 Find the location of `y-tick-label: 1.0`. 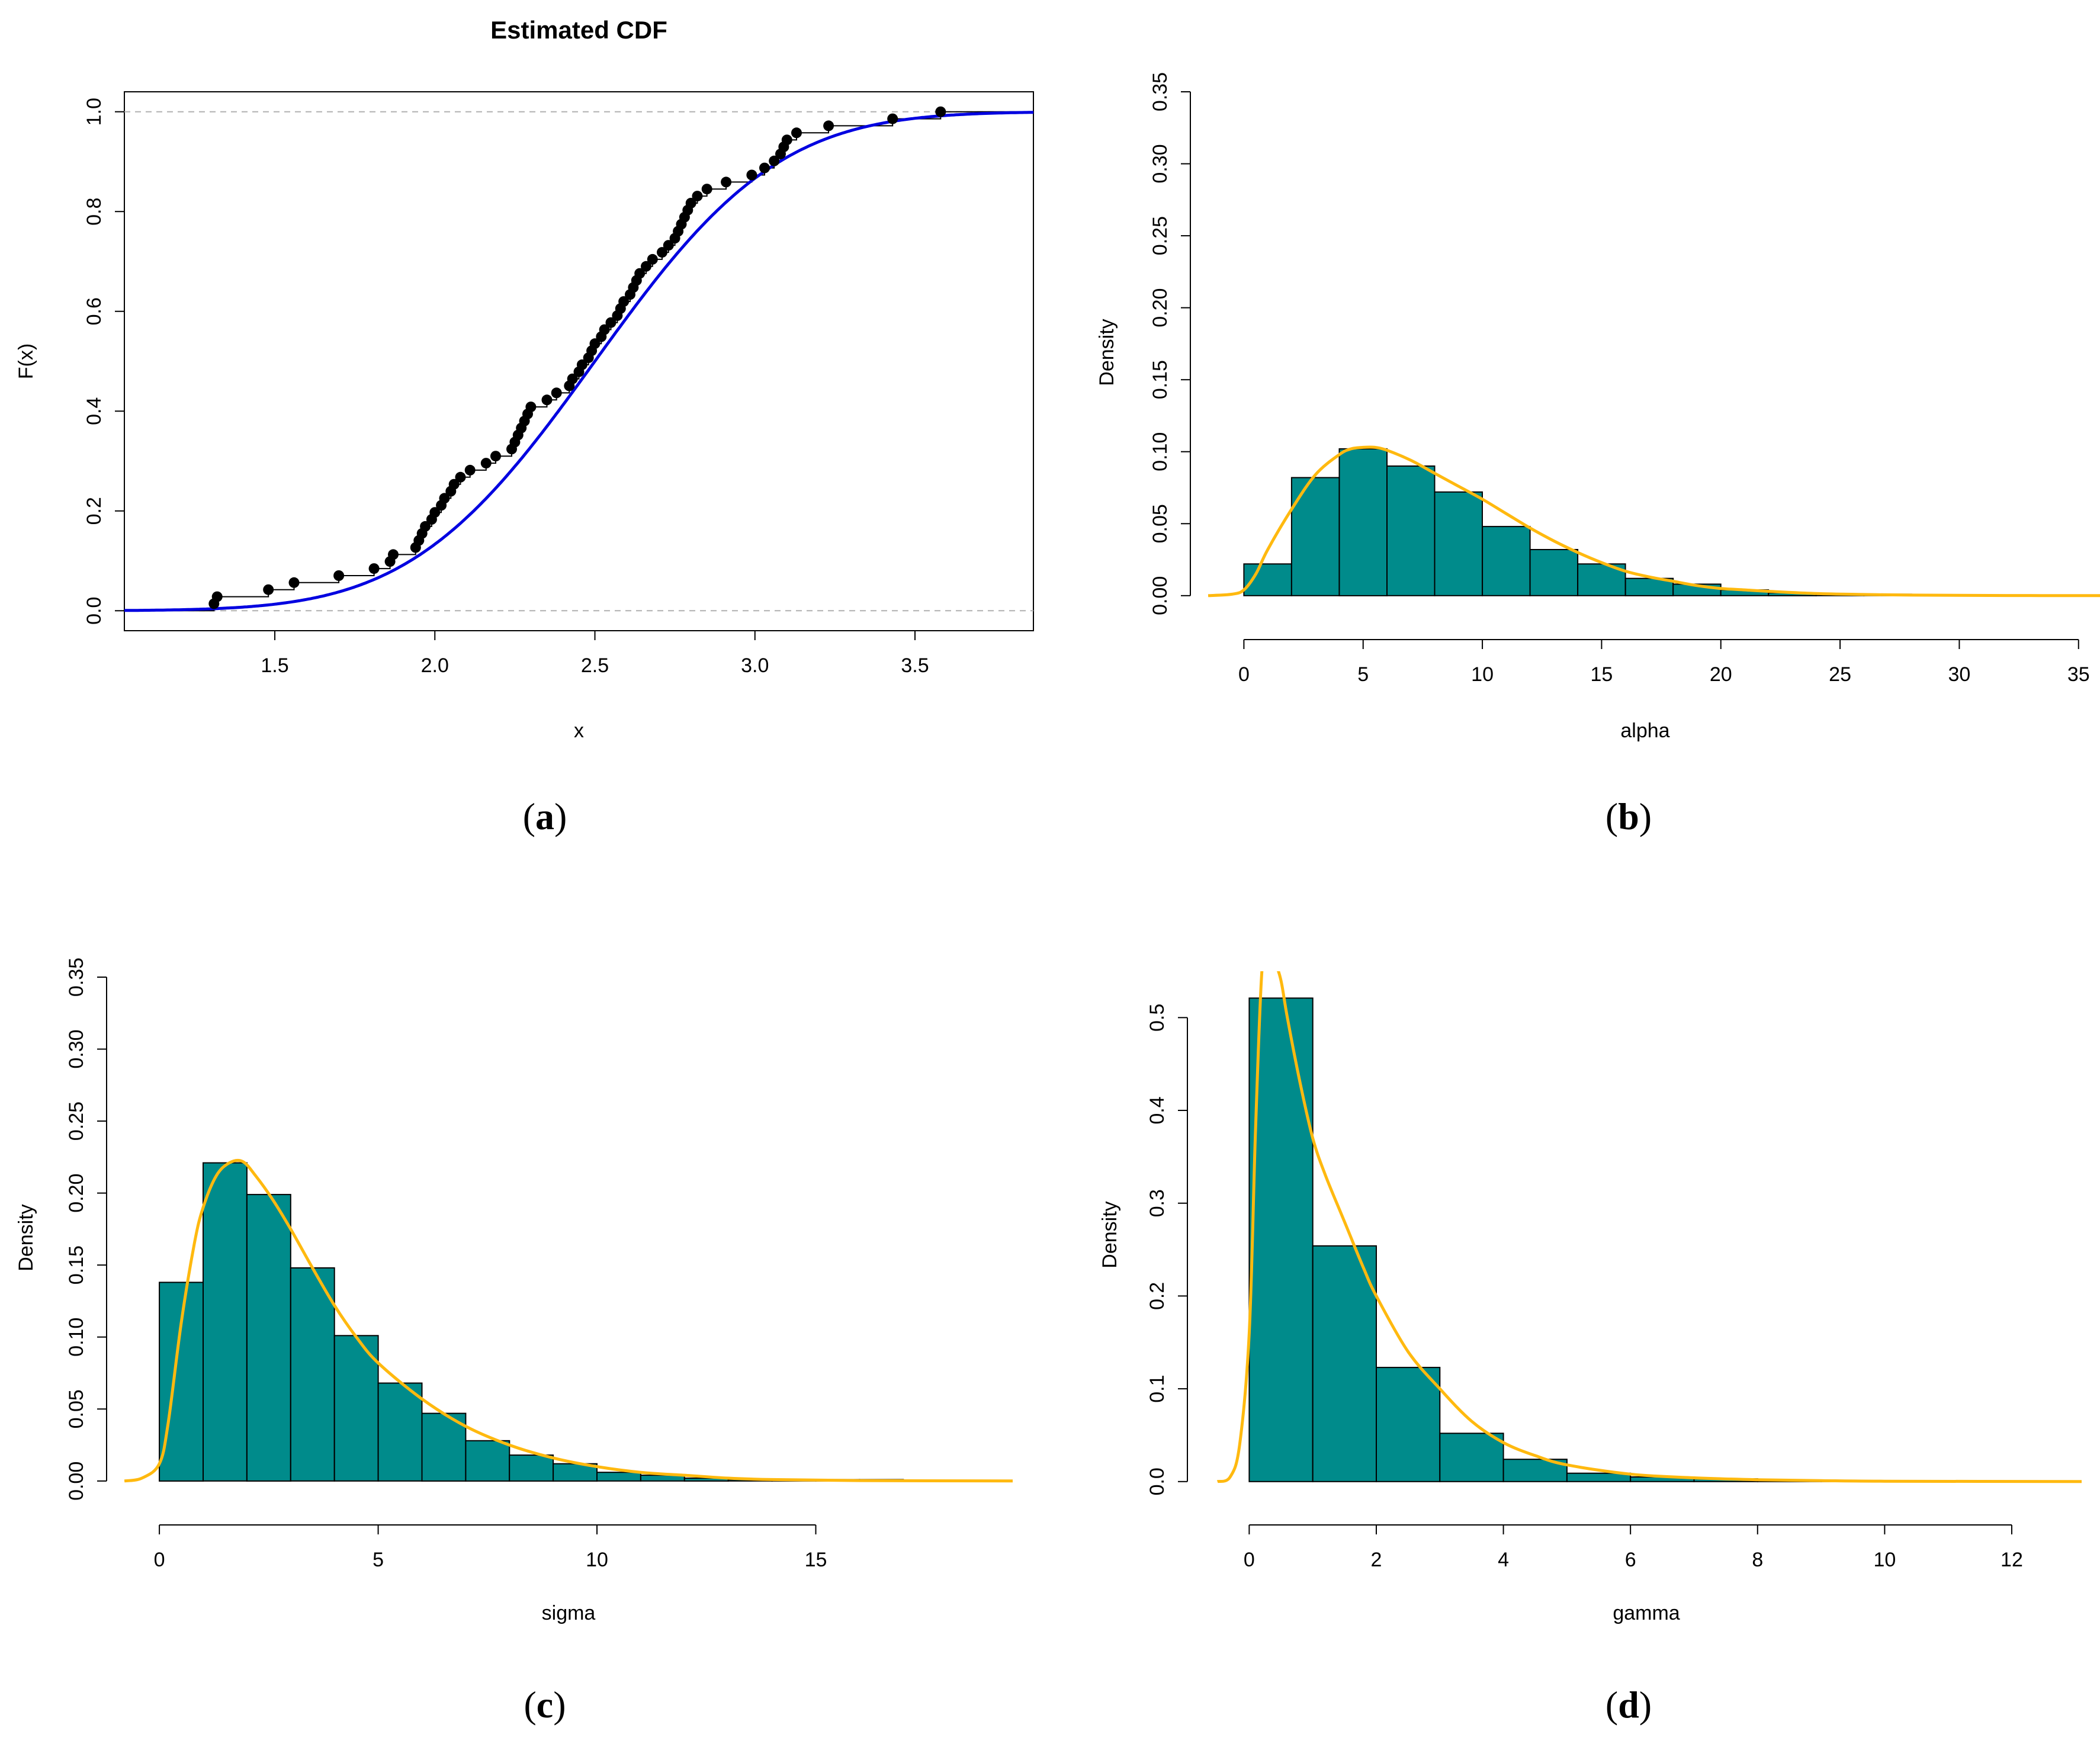

y-tick-label: 1.0 is located at coordinates (94, 112).